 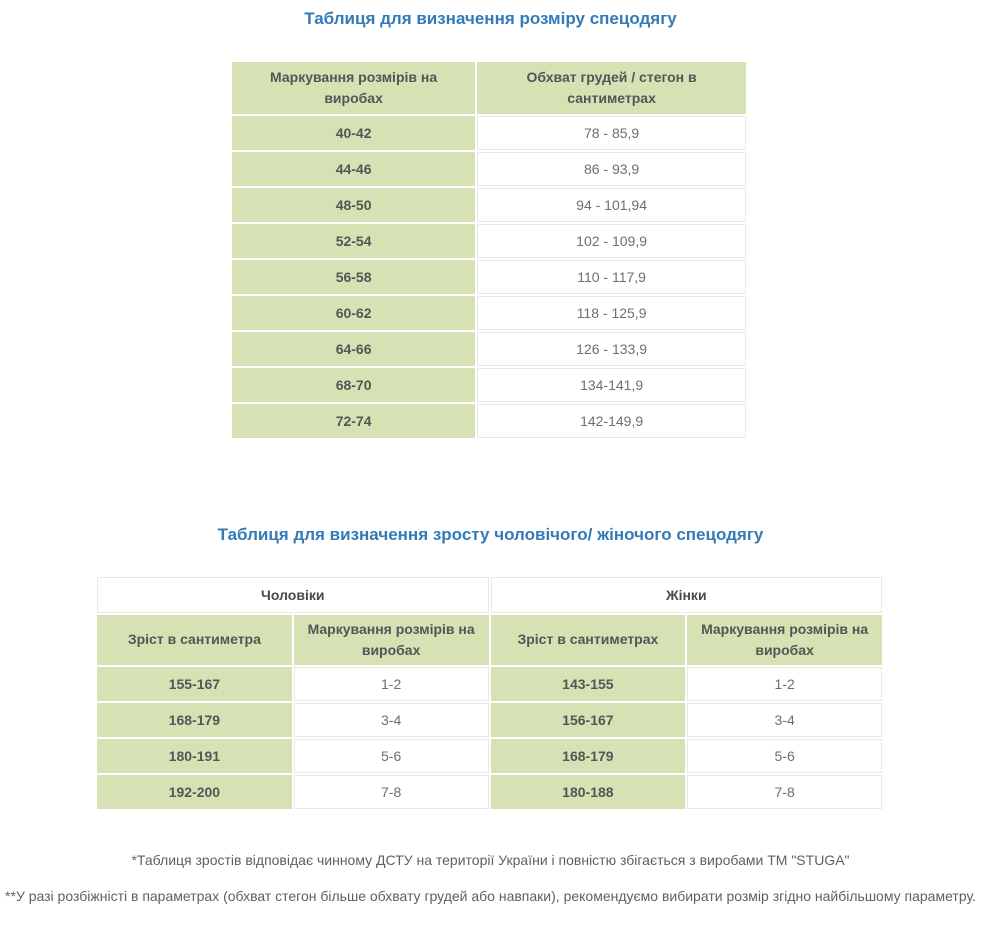 I want to click on women-height-cell: 180-188, so click(x=588, y=791).